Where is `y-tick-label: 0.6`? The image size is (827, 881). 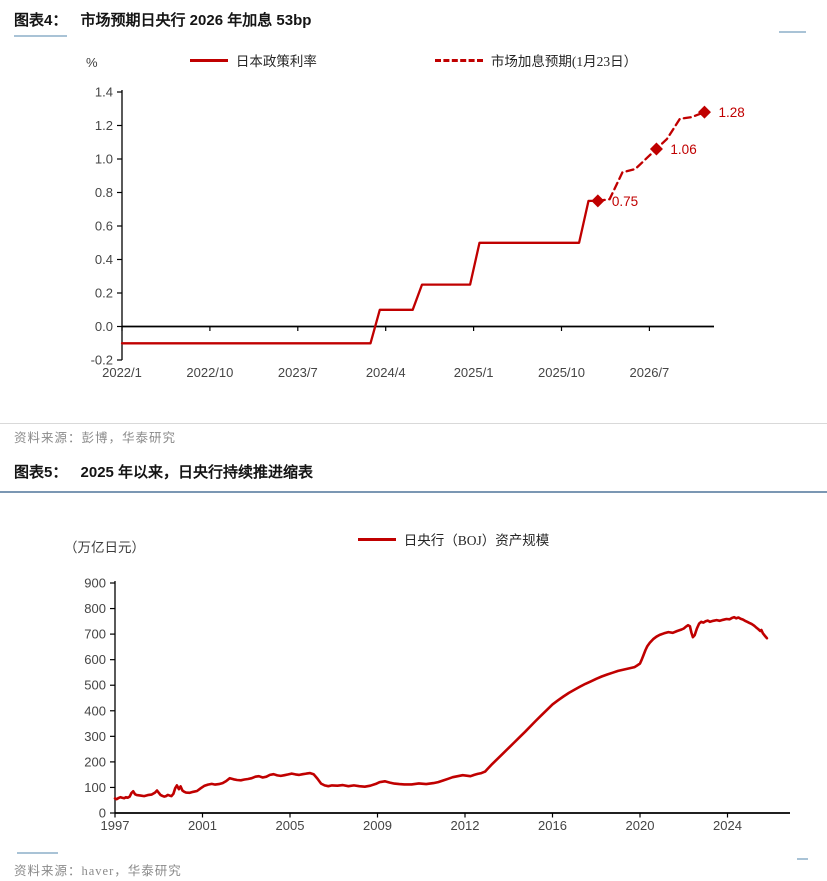 y-tick-label: 0.6 is located at coordinates (104, 226).